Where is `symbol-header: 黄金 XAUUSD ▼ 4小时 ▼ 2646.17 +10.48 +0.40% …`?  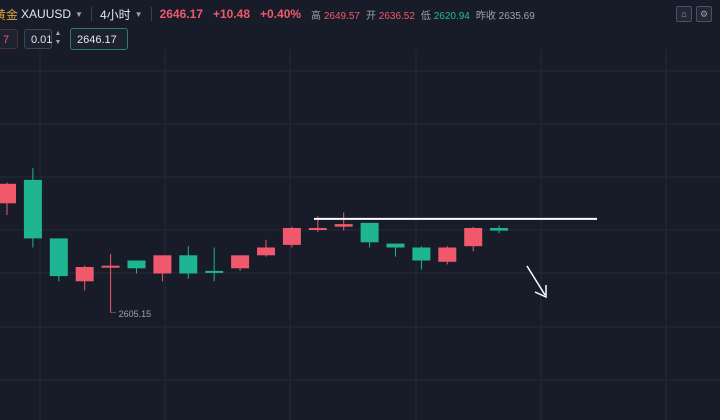
symbol-header: 黄金 XAUUSD ▼ 4小时 ▼ 2646.17 +10.48 +0.40% … is located at coordinates (360, 14).